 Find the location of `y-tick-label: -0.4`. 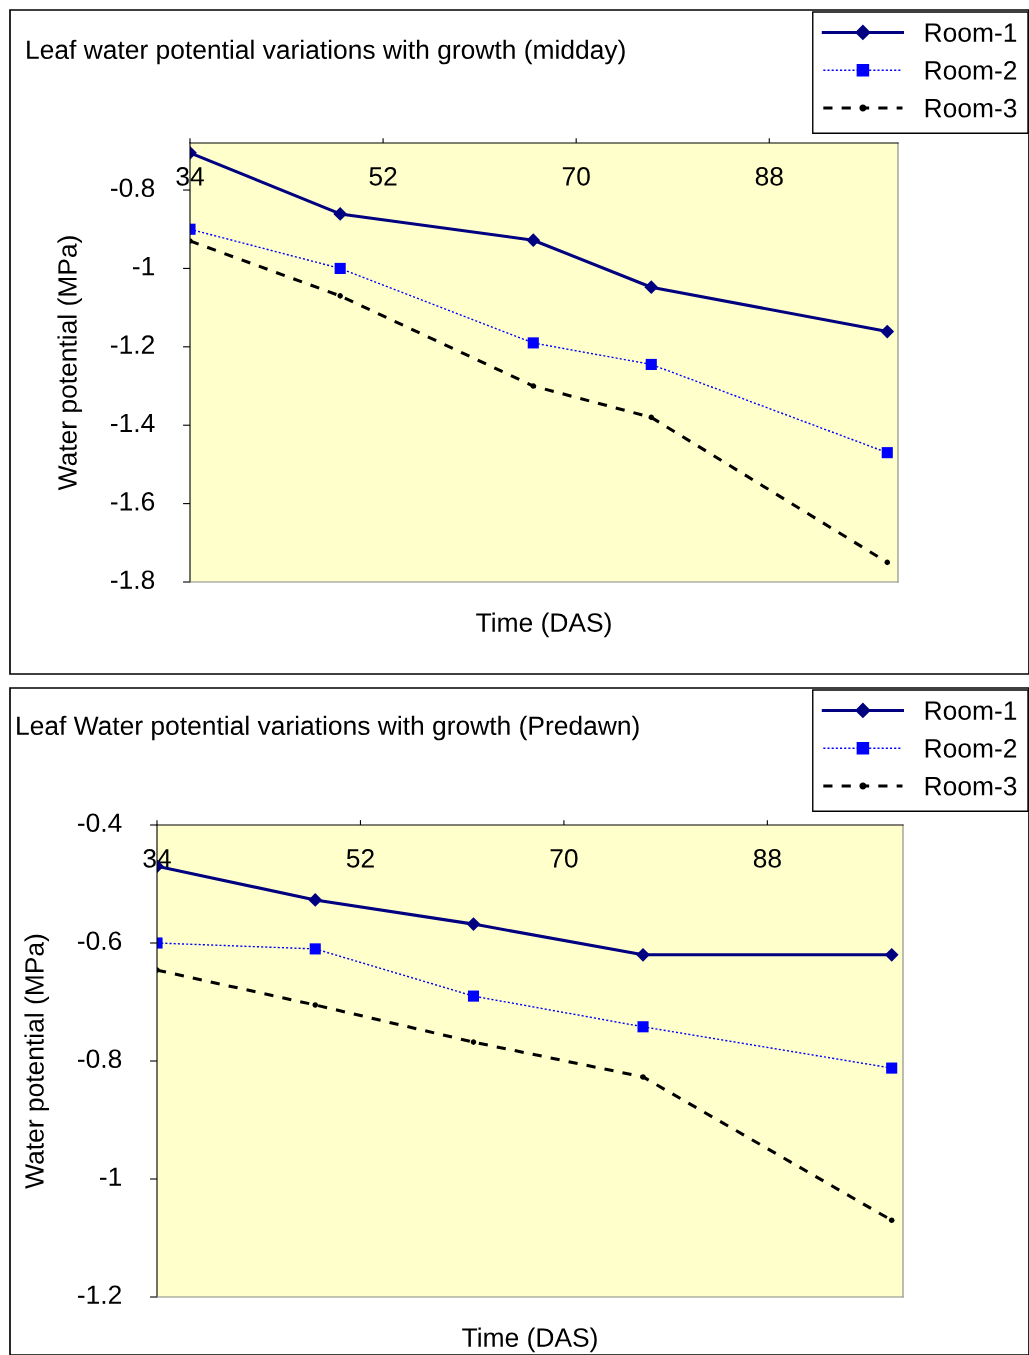

y-tick-label: -0.4 is located at coordinates (99, 823).